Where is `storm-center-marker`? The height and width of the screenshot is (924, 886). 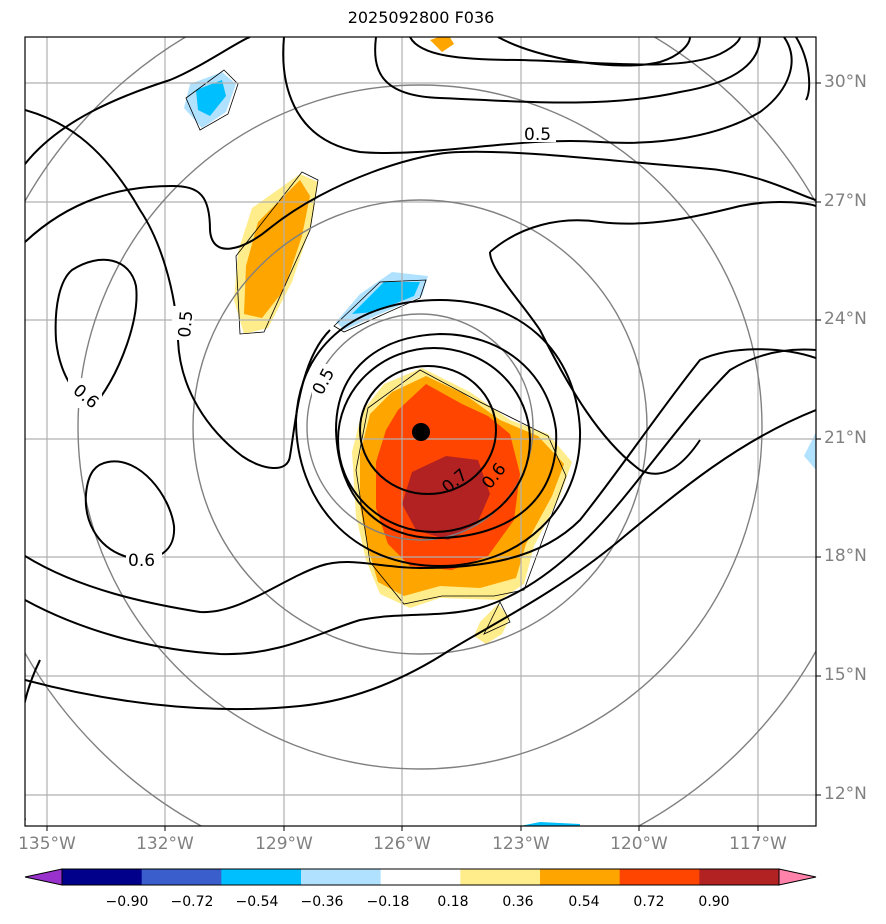
storm-center-marker is located at coordinates (421, 432).